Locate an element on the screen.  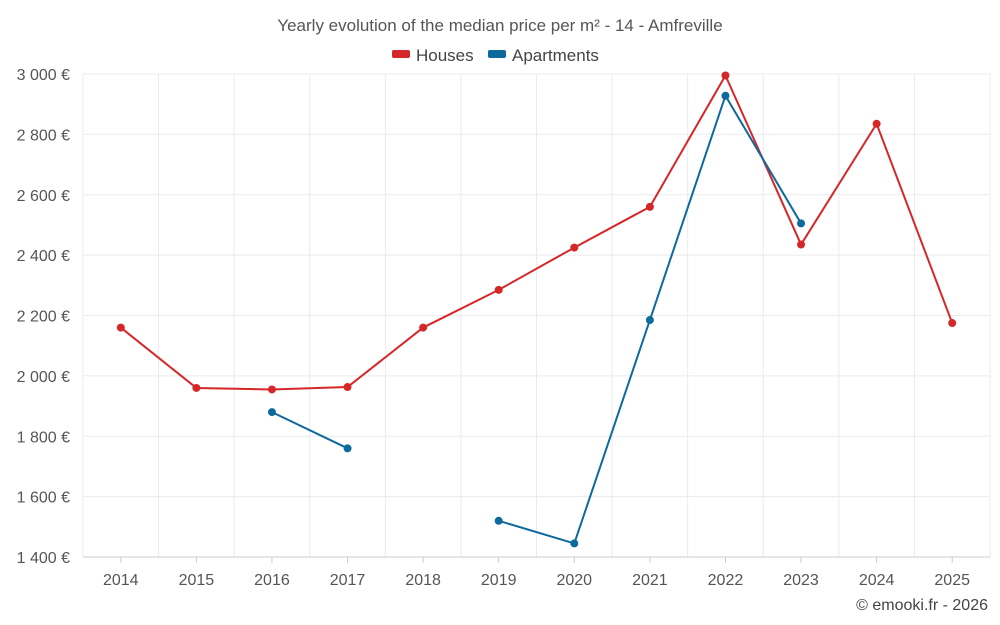
x-tick-label: 2020 is located at coordinates (574, 580).